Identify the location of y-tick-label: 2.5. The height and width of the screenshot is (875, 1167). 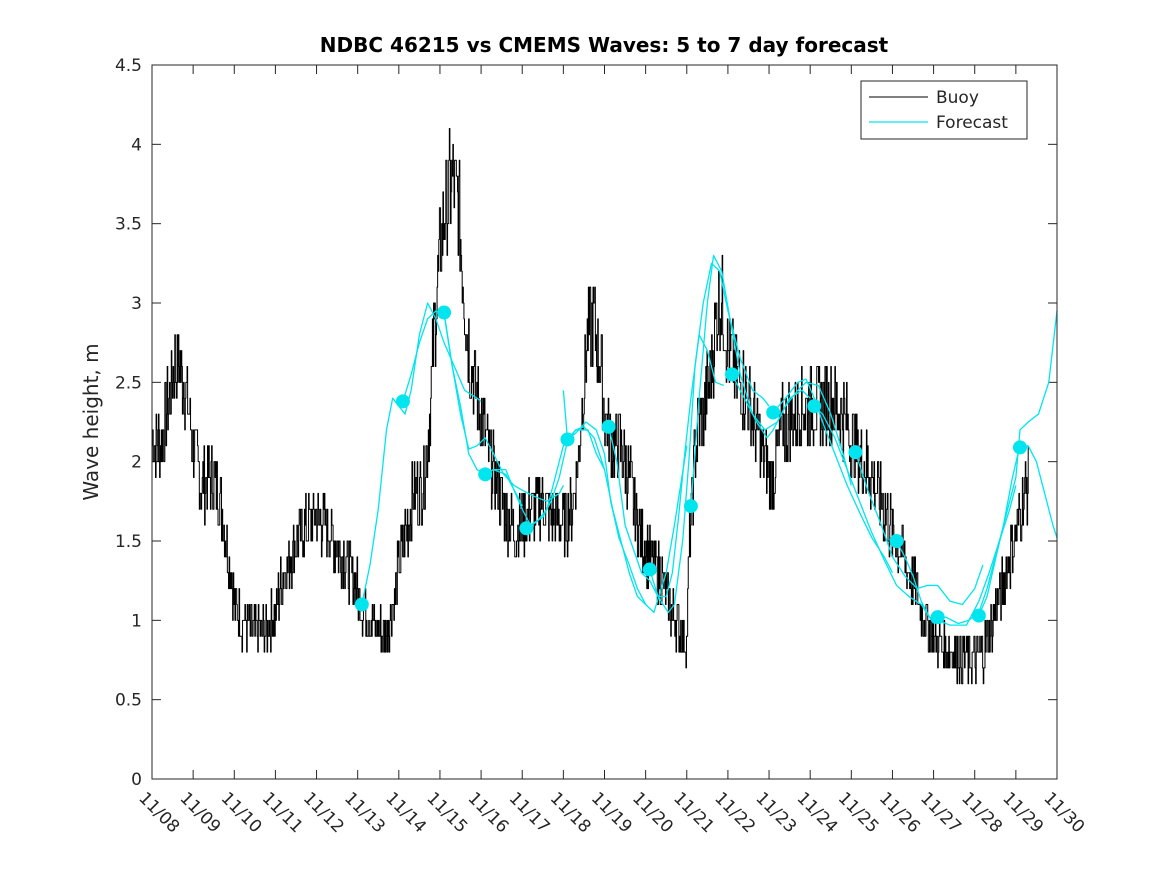
(128, 383).